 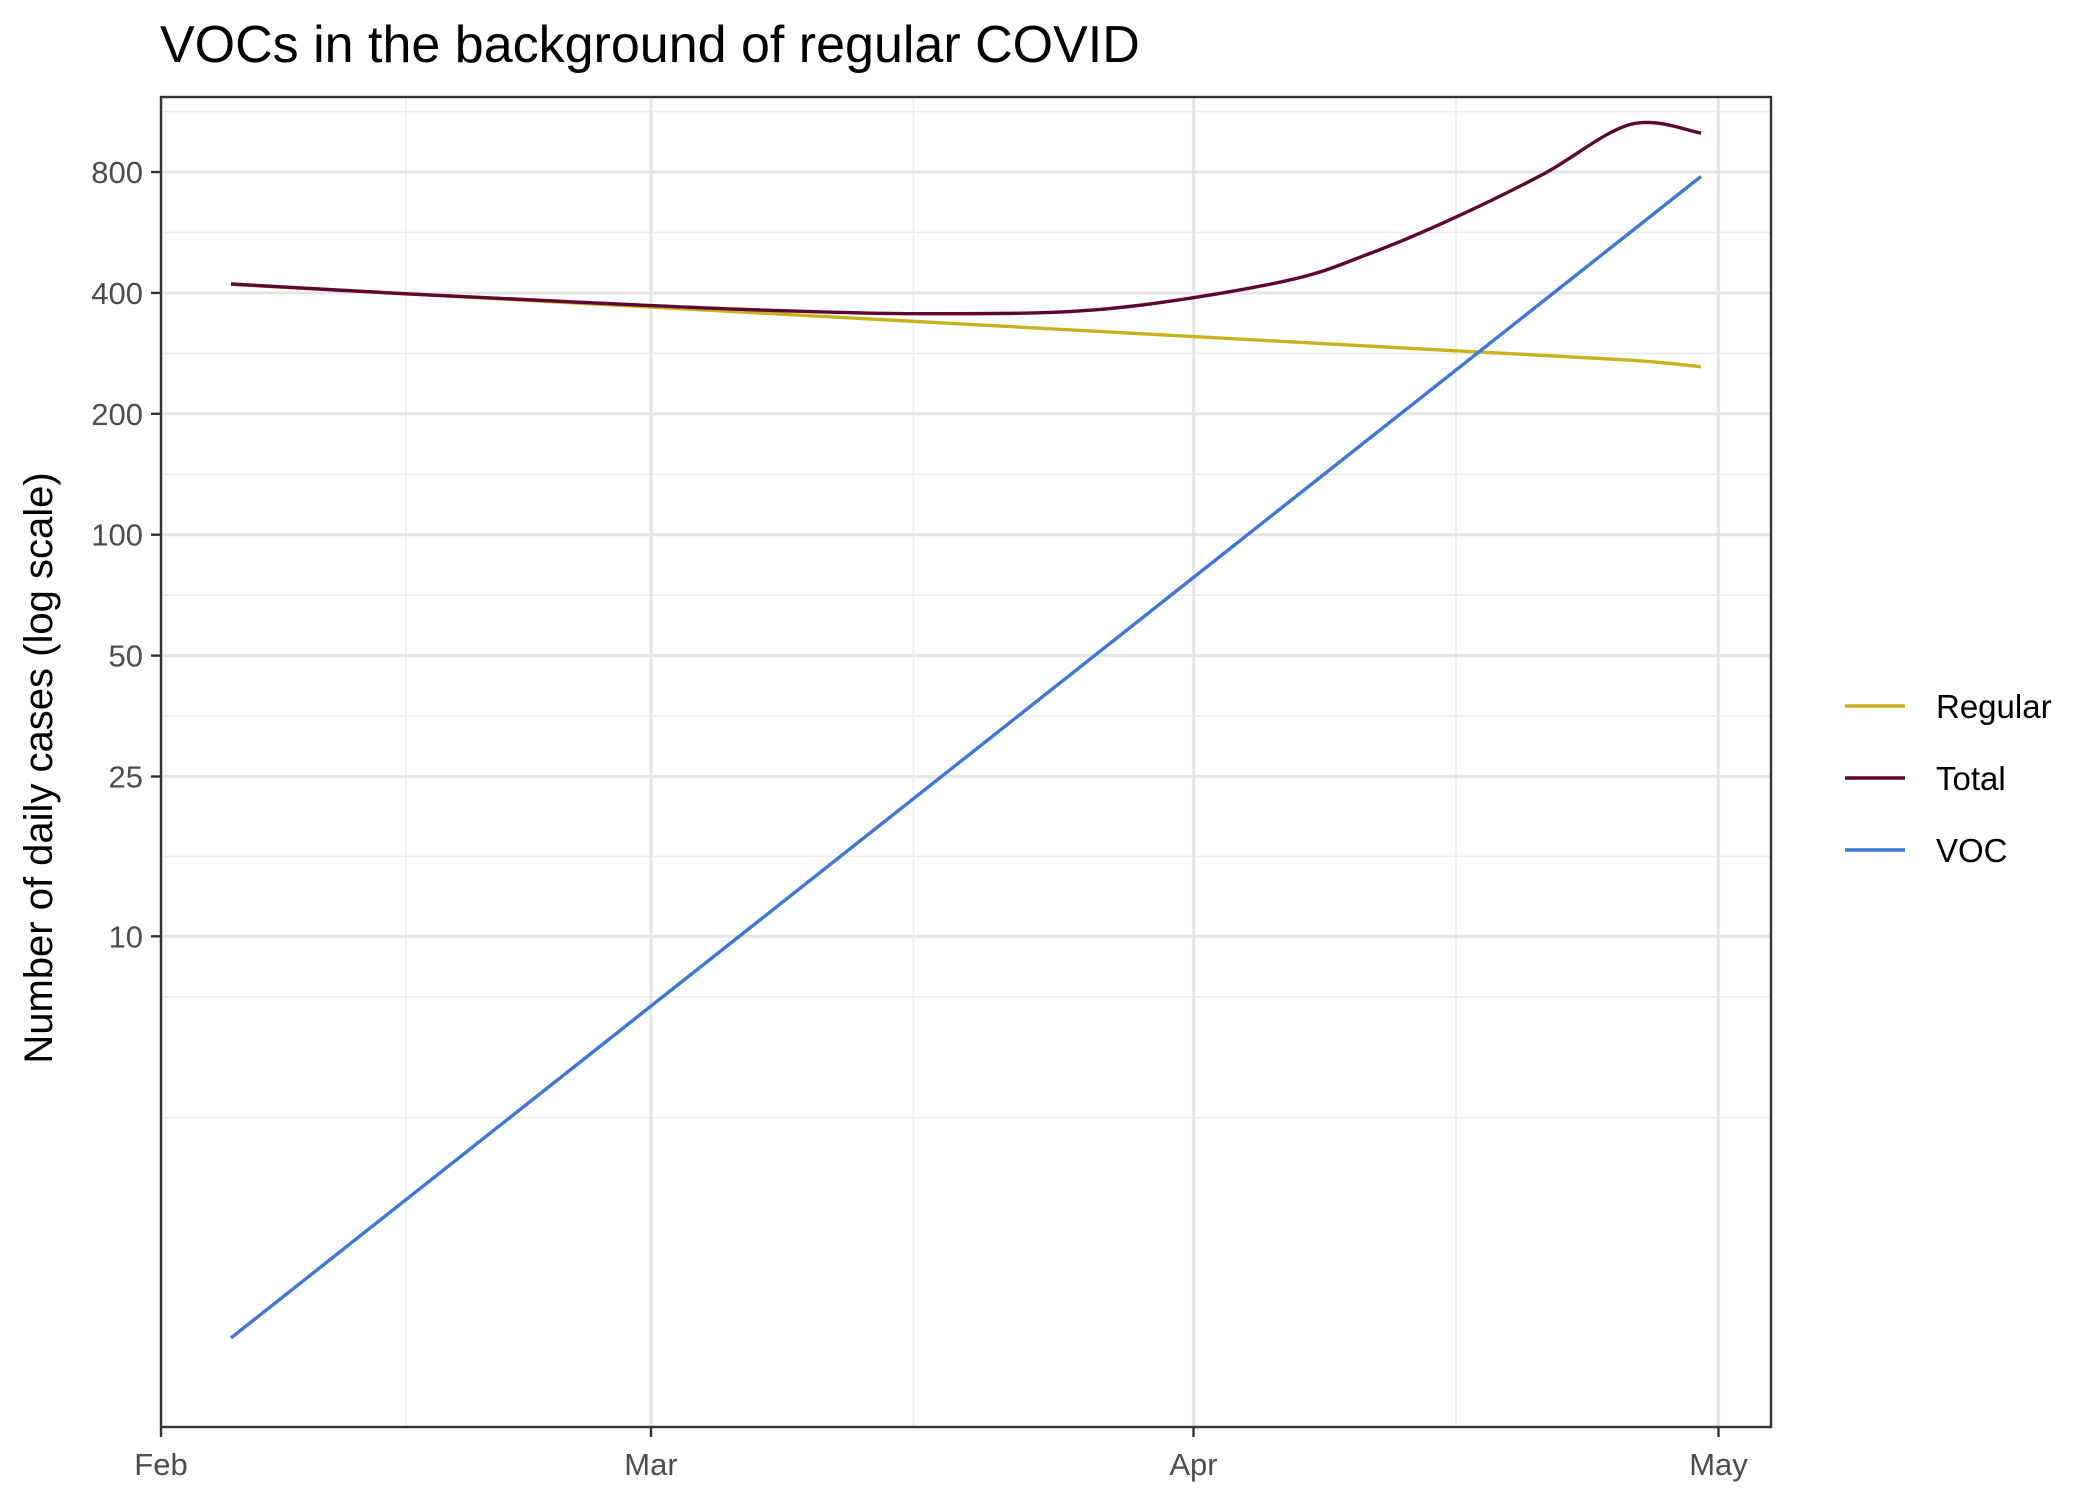 I want to click on legend-item-total: Total, so click(x=1925, y=778).